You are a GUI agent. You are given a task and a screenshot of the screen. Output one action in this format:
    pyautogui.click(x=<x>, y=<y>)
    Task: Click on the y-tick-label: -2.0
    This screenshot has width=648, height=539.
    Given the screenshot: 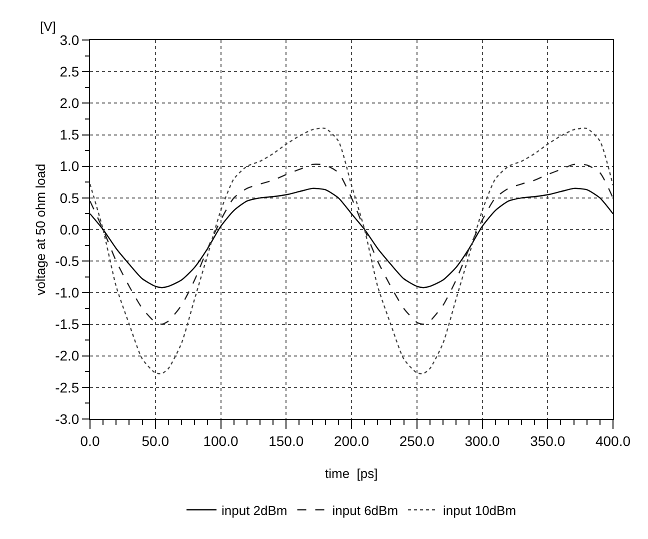 What is the action you would take?
    pyautogui.click(x=67, y=356)
    